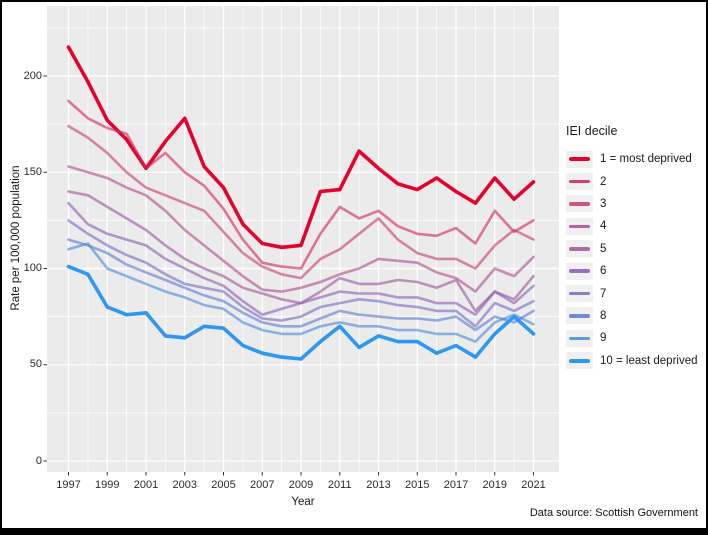 This screenshot has height=535, width=708. I want to click on x-tick-label: 2009, so click(301, 485).